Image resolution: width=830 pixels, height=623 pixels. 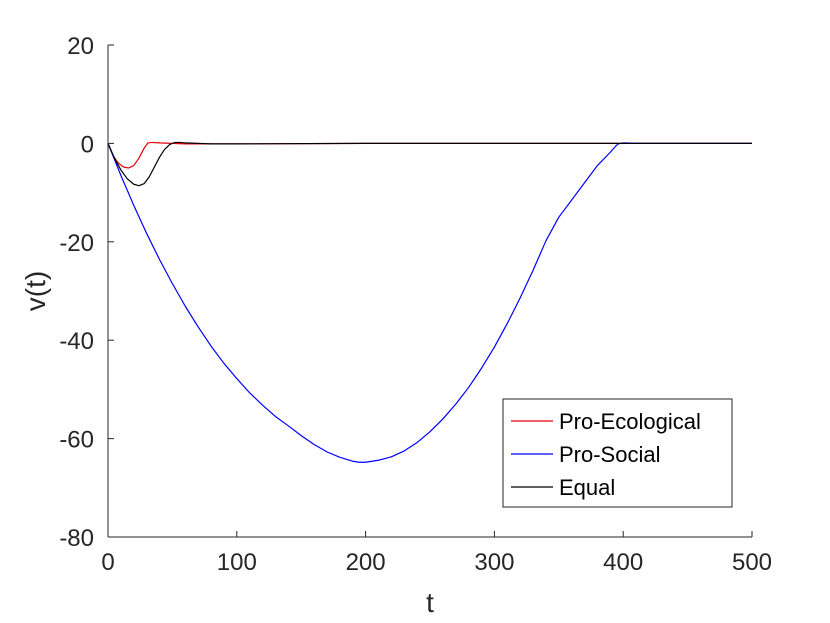 What do you see at coordinates (76, 341) in the screenshot?
I see `y-tick-label-2: -40` at bounding box center [76, 341].